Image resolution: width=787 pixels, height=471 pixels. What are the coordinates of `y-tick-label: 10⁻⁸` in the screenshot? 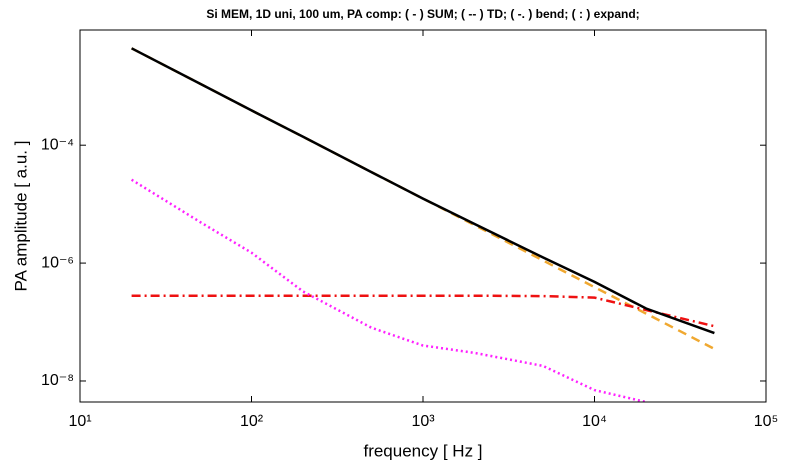 It's located at (57, 380).